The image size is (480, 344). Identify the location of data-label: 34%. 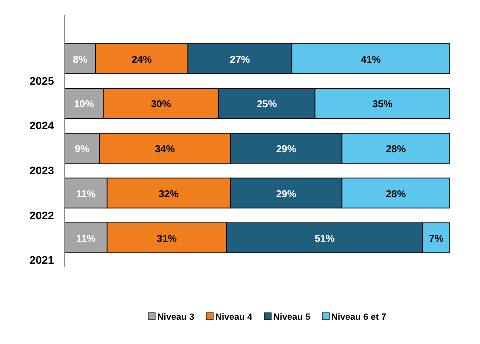
(165, 150).